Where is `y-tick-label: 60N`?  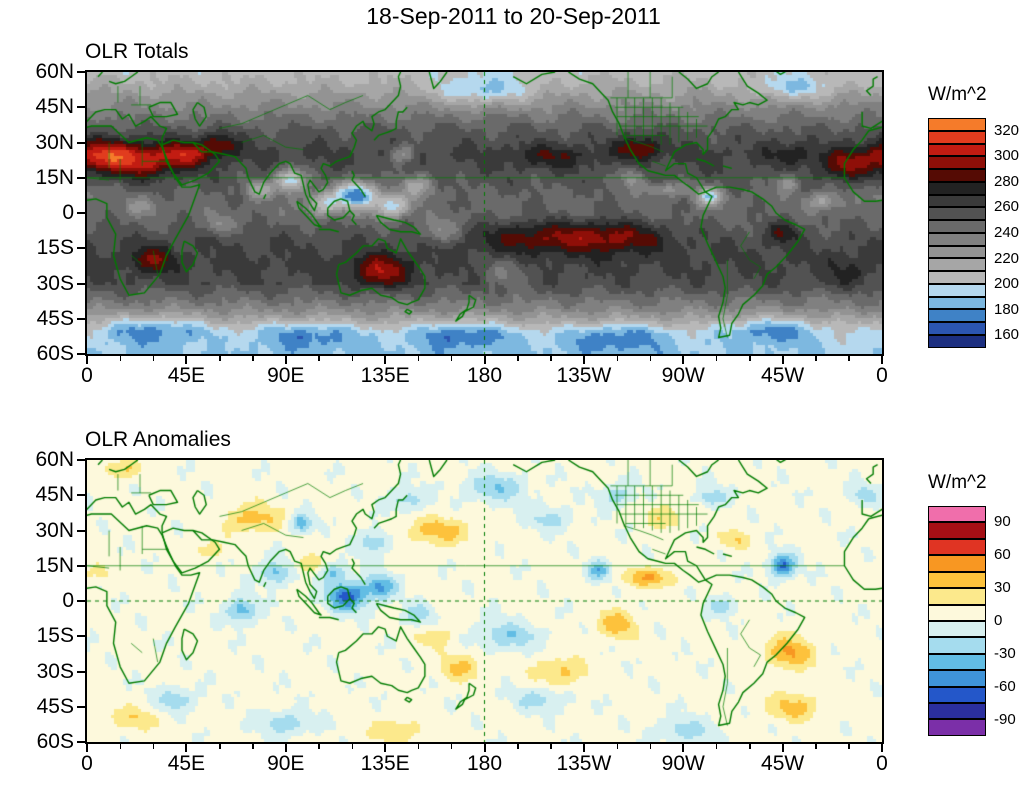 y-tick-label: 60N is located at coordinates (54, 71).